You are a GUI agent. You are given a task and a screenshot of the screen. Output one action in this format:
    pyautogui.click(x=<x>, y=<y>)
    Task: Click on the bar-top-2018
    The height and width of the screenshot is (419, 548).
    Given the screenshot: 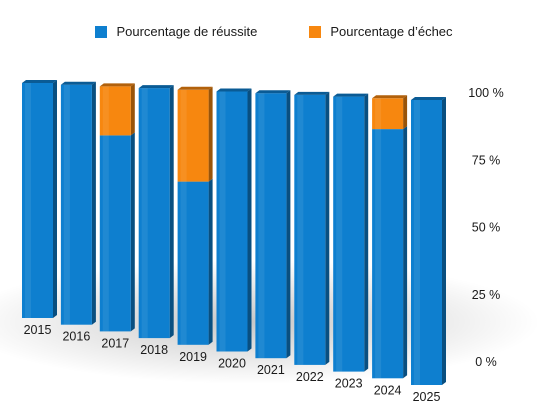 What is the action you would take?
    pyautogui.click(x=156, y=87)
    